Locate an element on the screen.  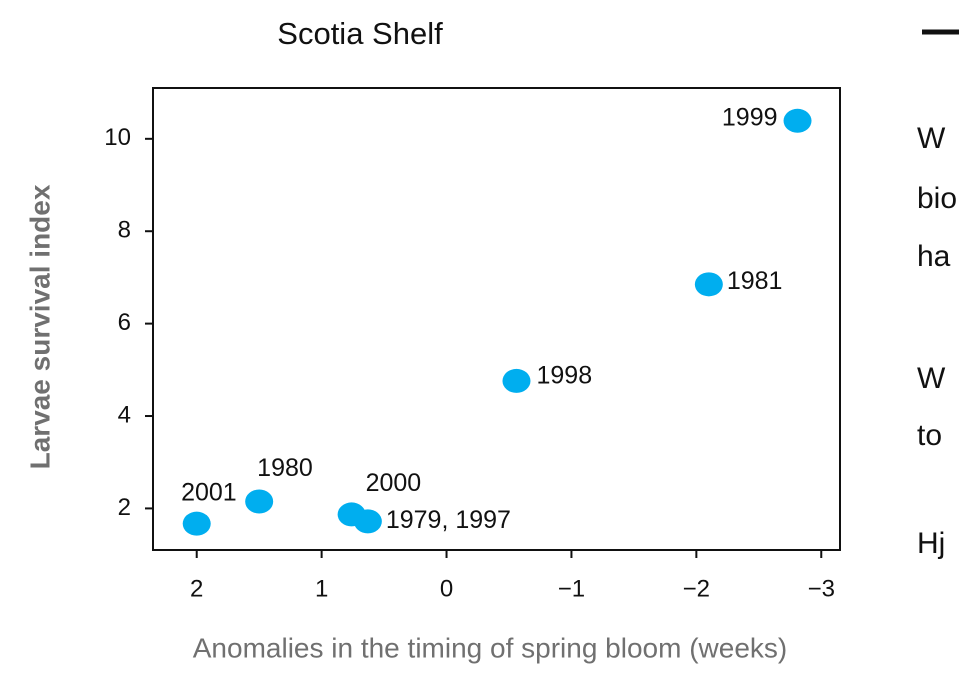
point-label: 1980 is located at coordinates (285, 468).